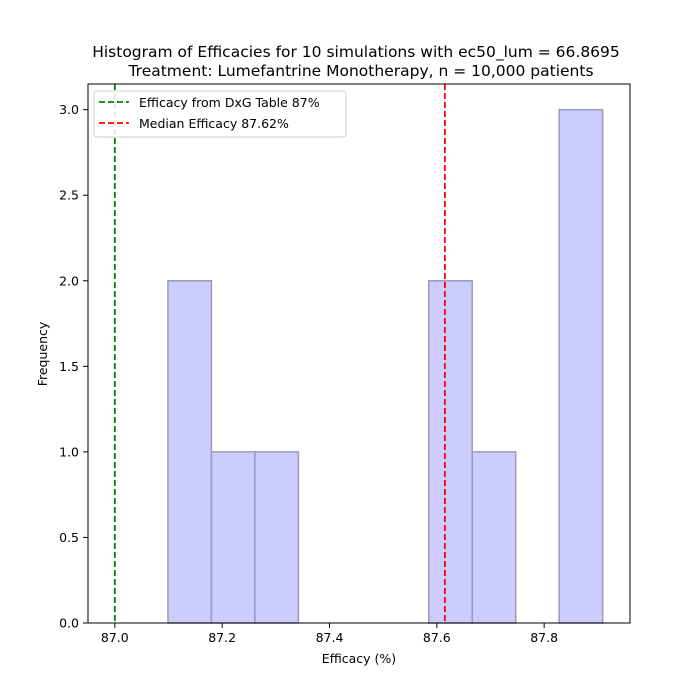 This screenshot has height=700, width=700. What do you see at coordinates (69, 366) in the screenshot?
I see `y-tick-label-3: 1.5` at bounding box center [69, 366].